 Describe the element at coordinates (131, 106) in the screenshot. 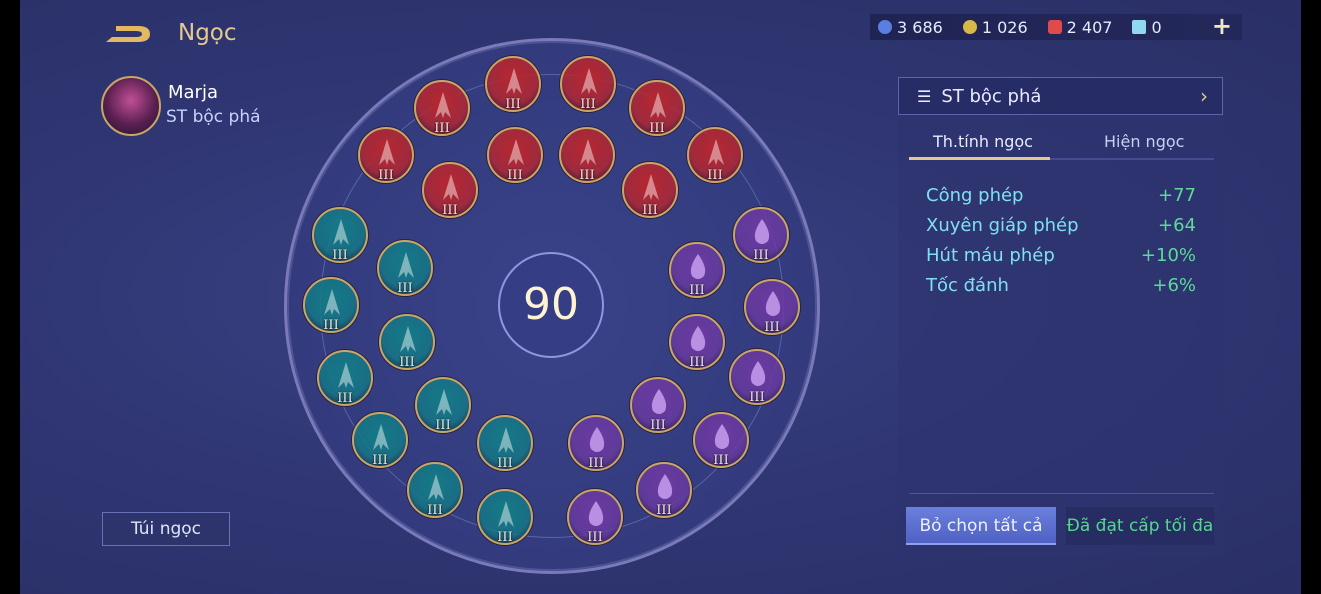

I see `hero-avatar` at that location.